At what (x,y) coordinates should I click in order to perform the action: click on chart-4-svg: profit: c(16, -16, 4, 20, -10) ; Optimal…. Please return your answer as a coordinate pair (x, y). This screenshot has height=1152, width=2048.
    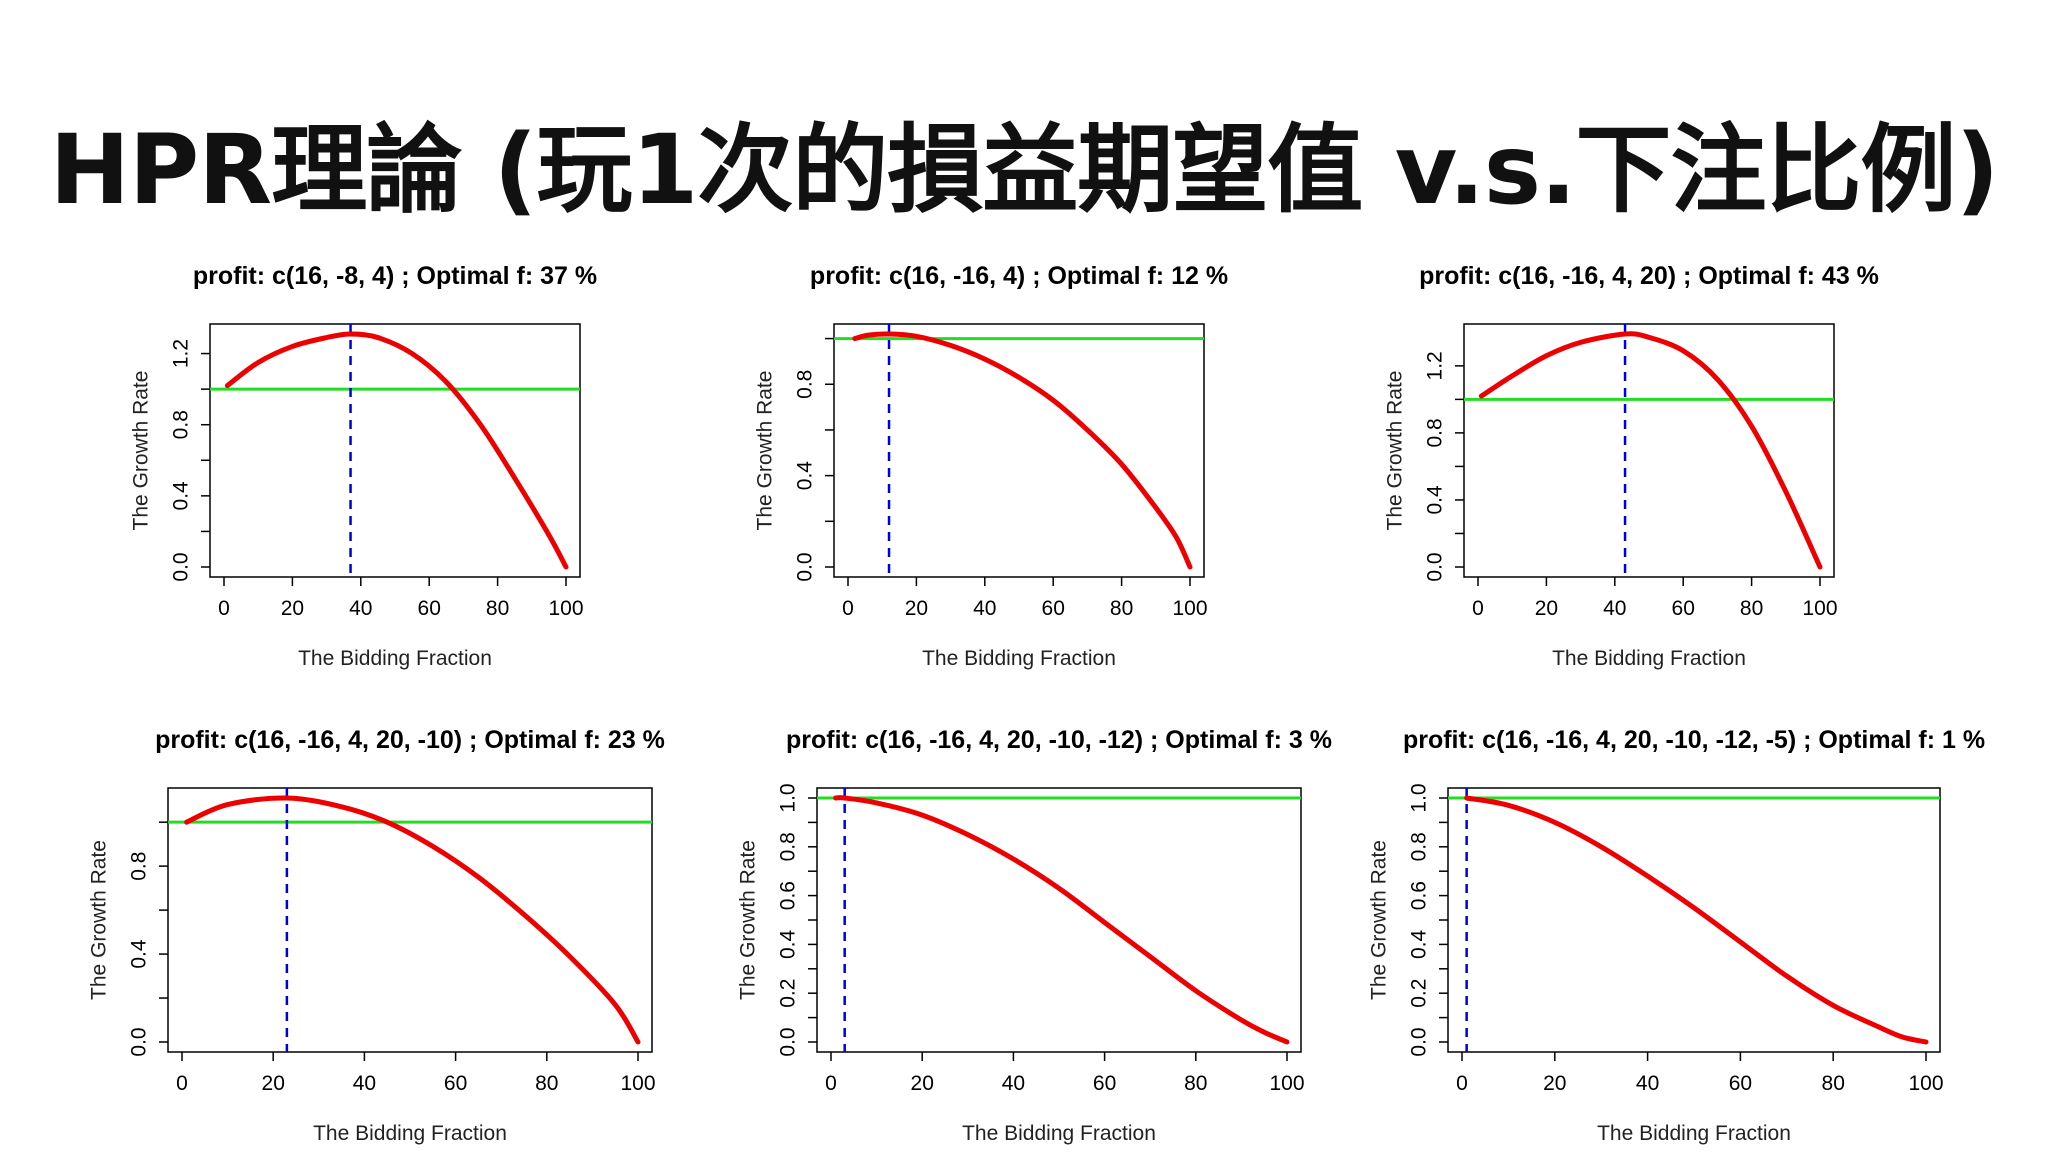
    Looking at the image, I should click on (376, 935).